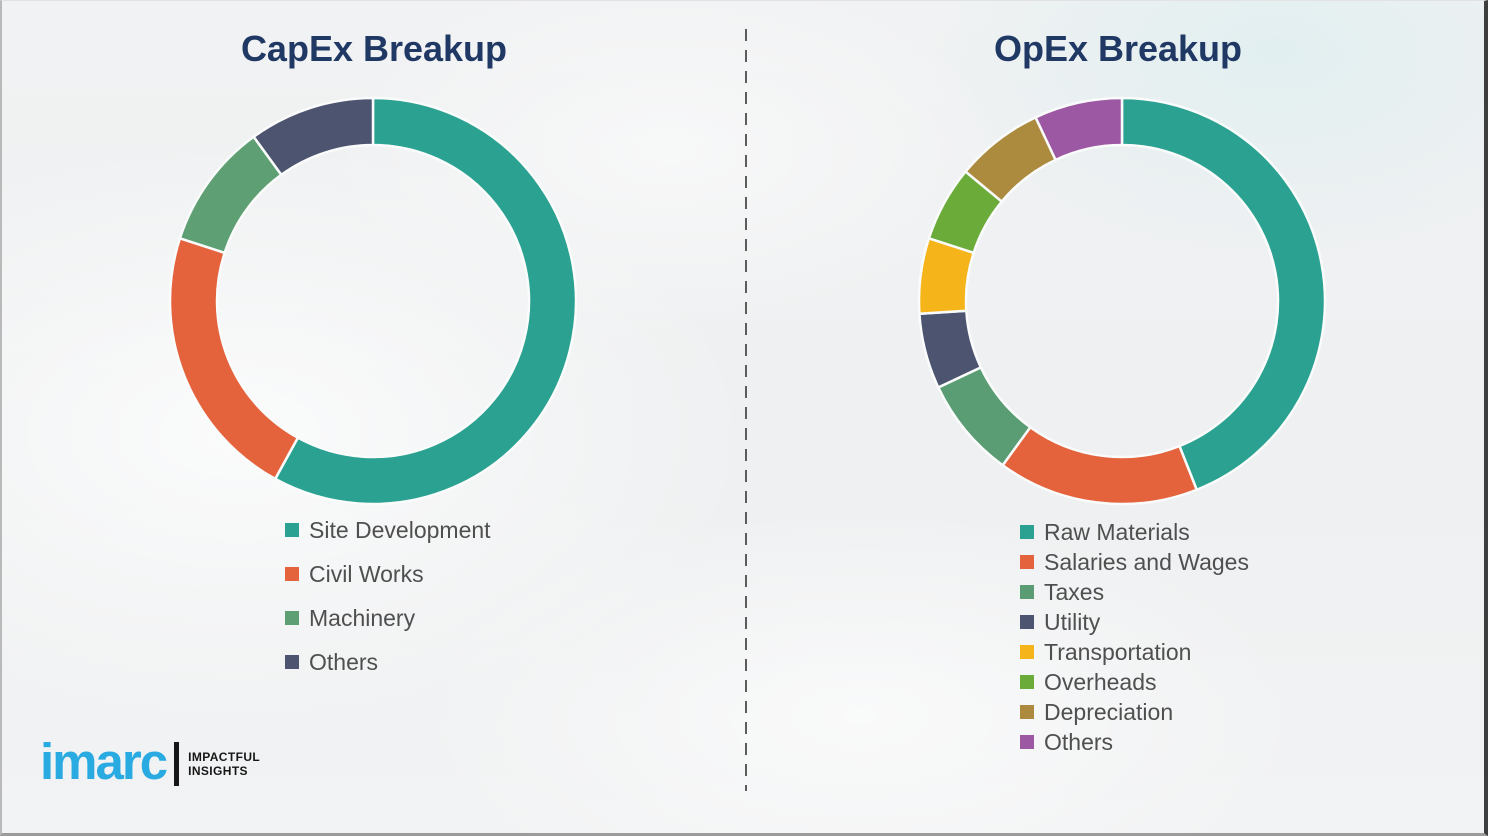 Image resolution: width=1488 pixels, height=836 pixels. I want to click on opex-title: OpEx Breakup, so click(1118, 48).